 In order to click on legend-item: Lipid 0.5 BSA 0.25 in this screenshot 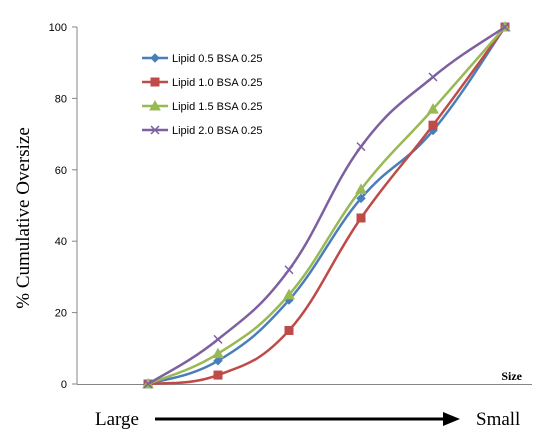, I will do `click(202, 59)`.